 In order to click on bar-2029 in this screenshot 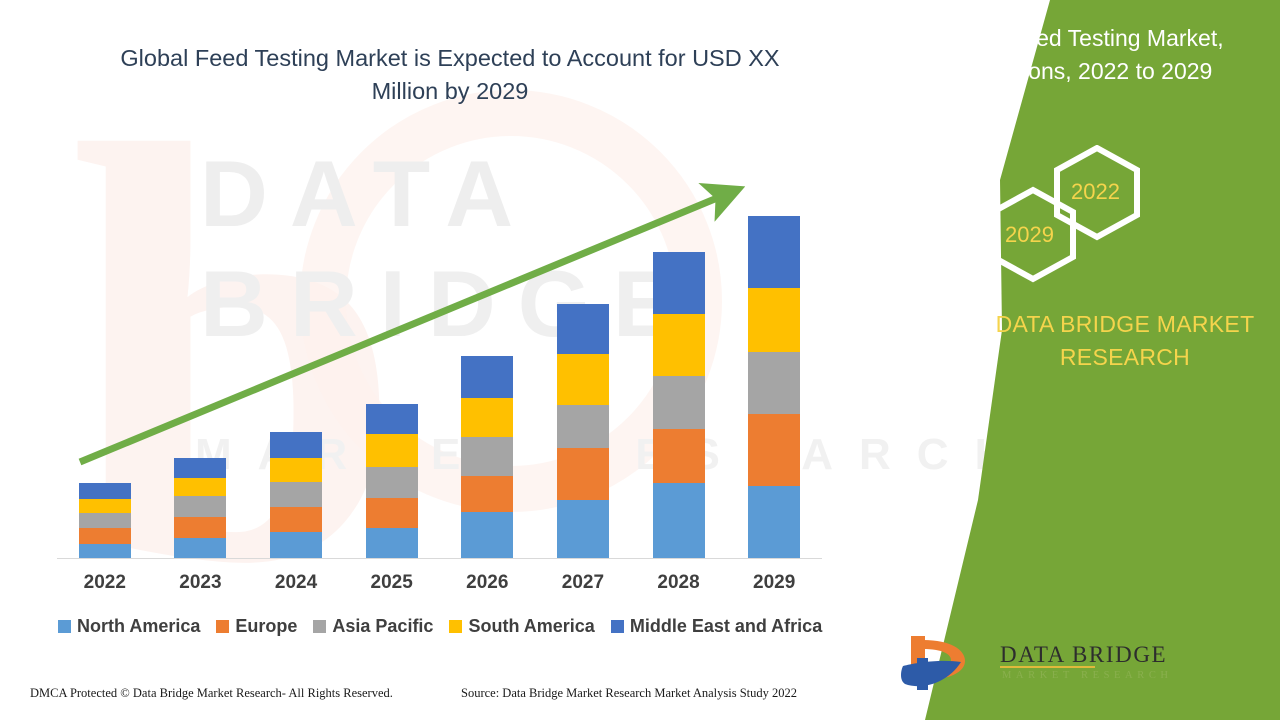, I will do `click(774, 387)`.